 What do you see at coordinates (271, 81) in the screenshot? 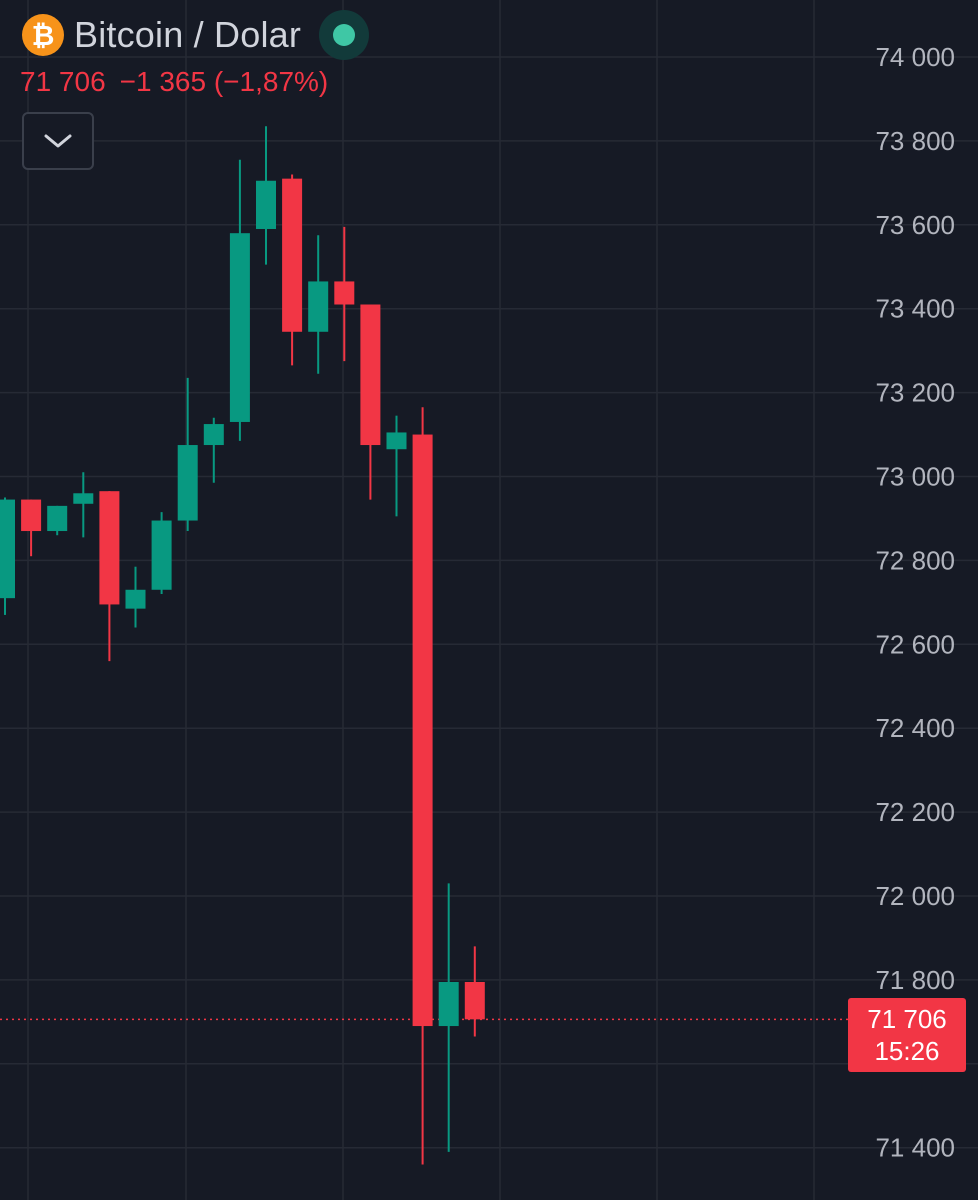
I see `price-change-percent: (−1,87%)` at bounding box center [271, 81].